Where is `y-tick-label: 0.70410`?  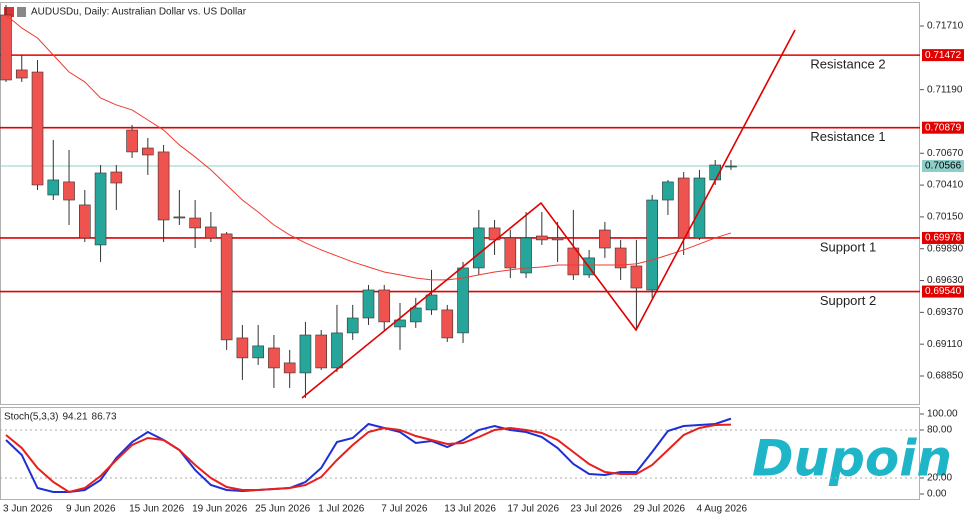 y-tick-label: 0.70410 is located at coordinates (945, 185).